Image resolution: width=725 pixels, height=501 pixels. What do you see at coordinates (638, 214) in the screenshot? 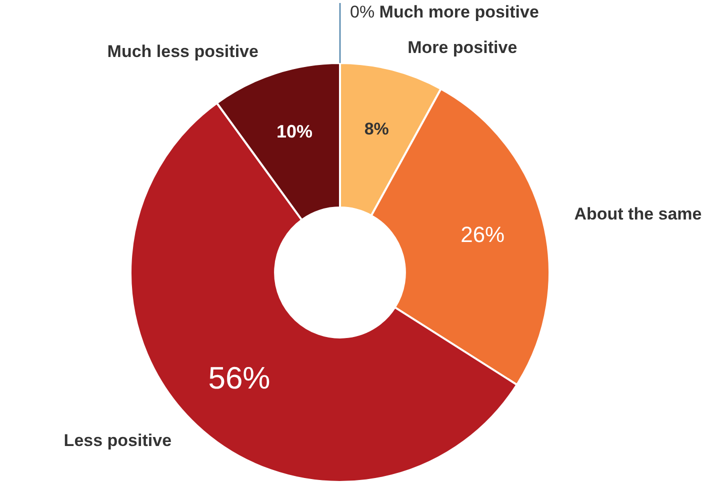
I see `slice-label: About the same` at bounding box center [638, 214].